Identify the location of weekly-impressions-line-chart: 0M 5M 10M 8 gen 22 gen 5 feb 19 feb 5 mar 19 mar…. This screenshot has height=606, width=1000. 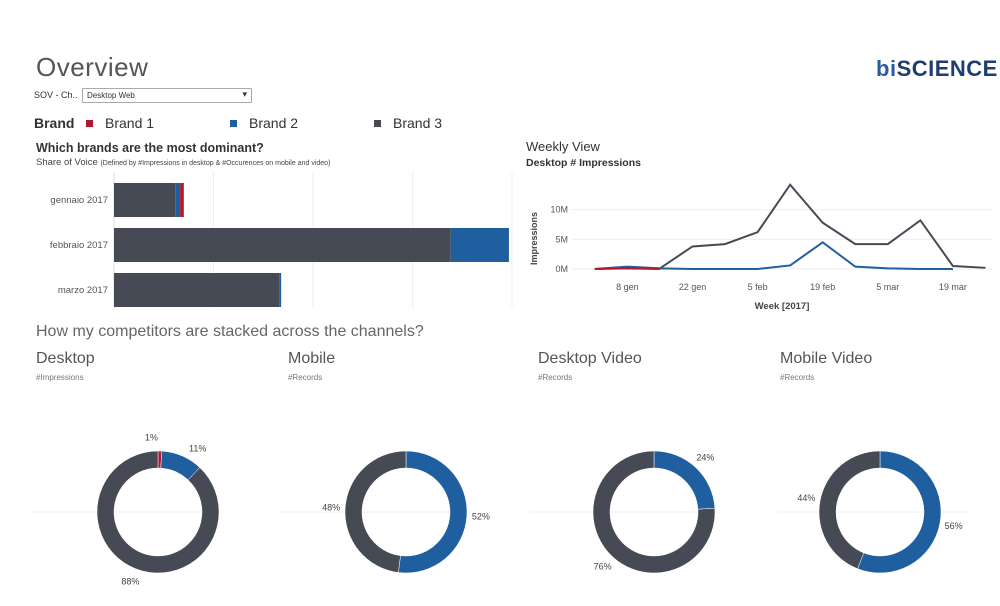
(760, 247).